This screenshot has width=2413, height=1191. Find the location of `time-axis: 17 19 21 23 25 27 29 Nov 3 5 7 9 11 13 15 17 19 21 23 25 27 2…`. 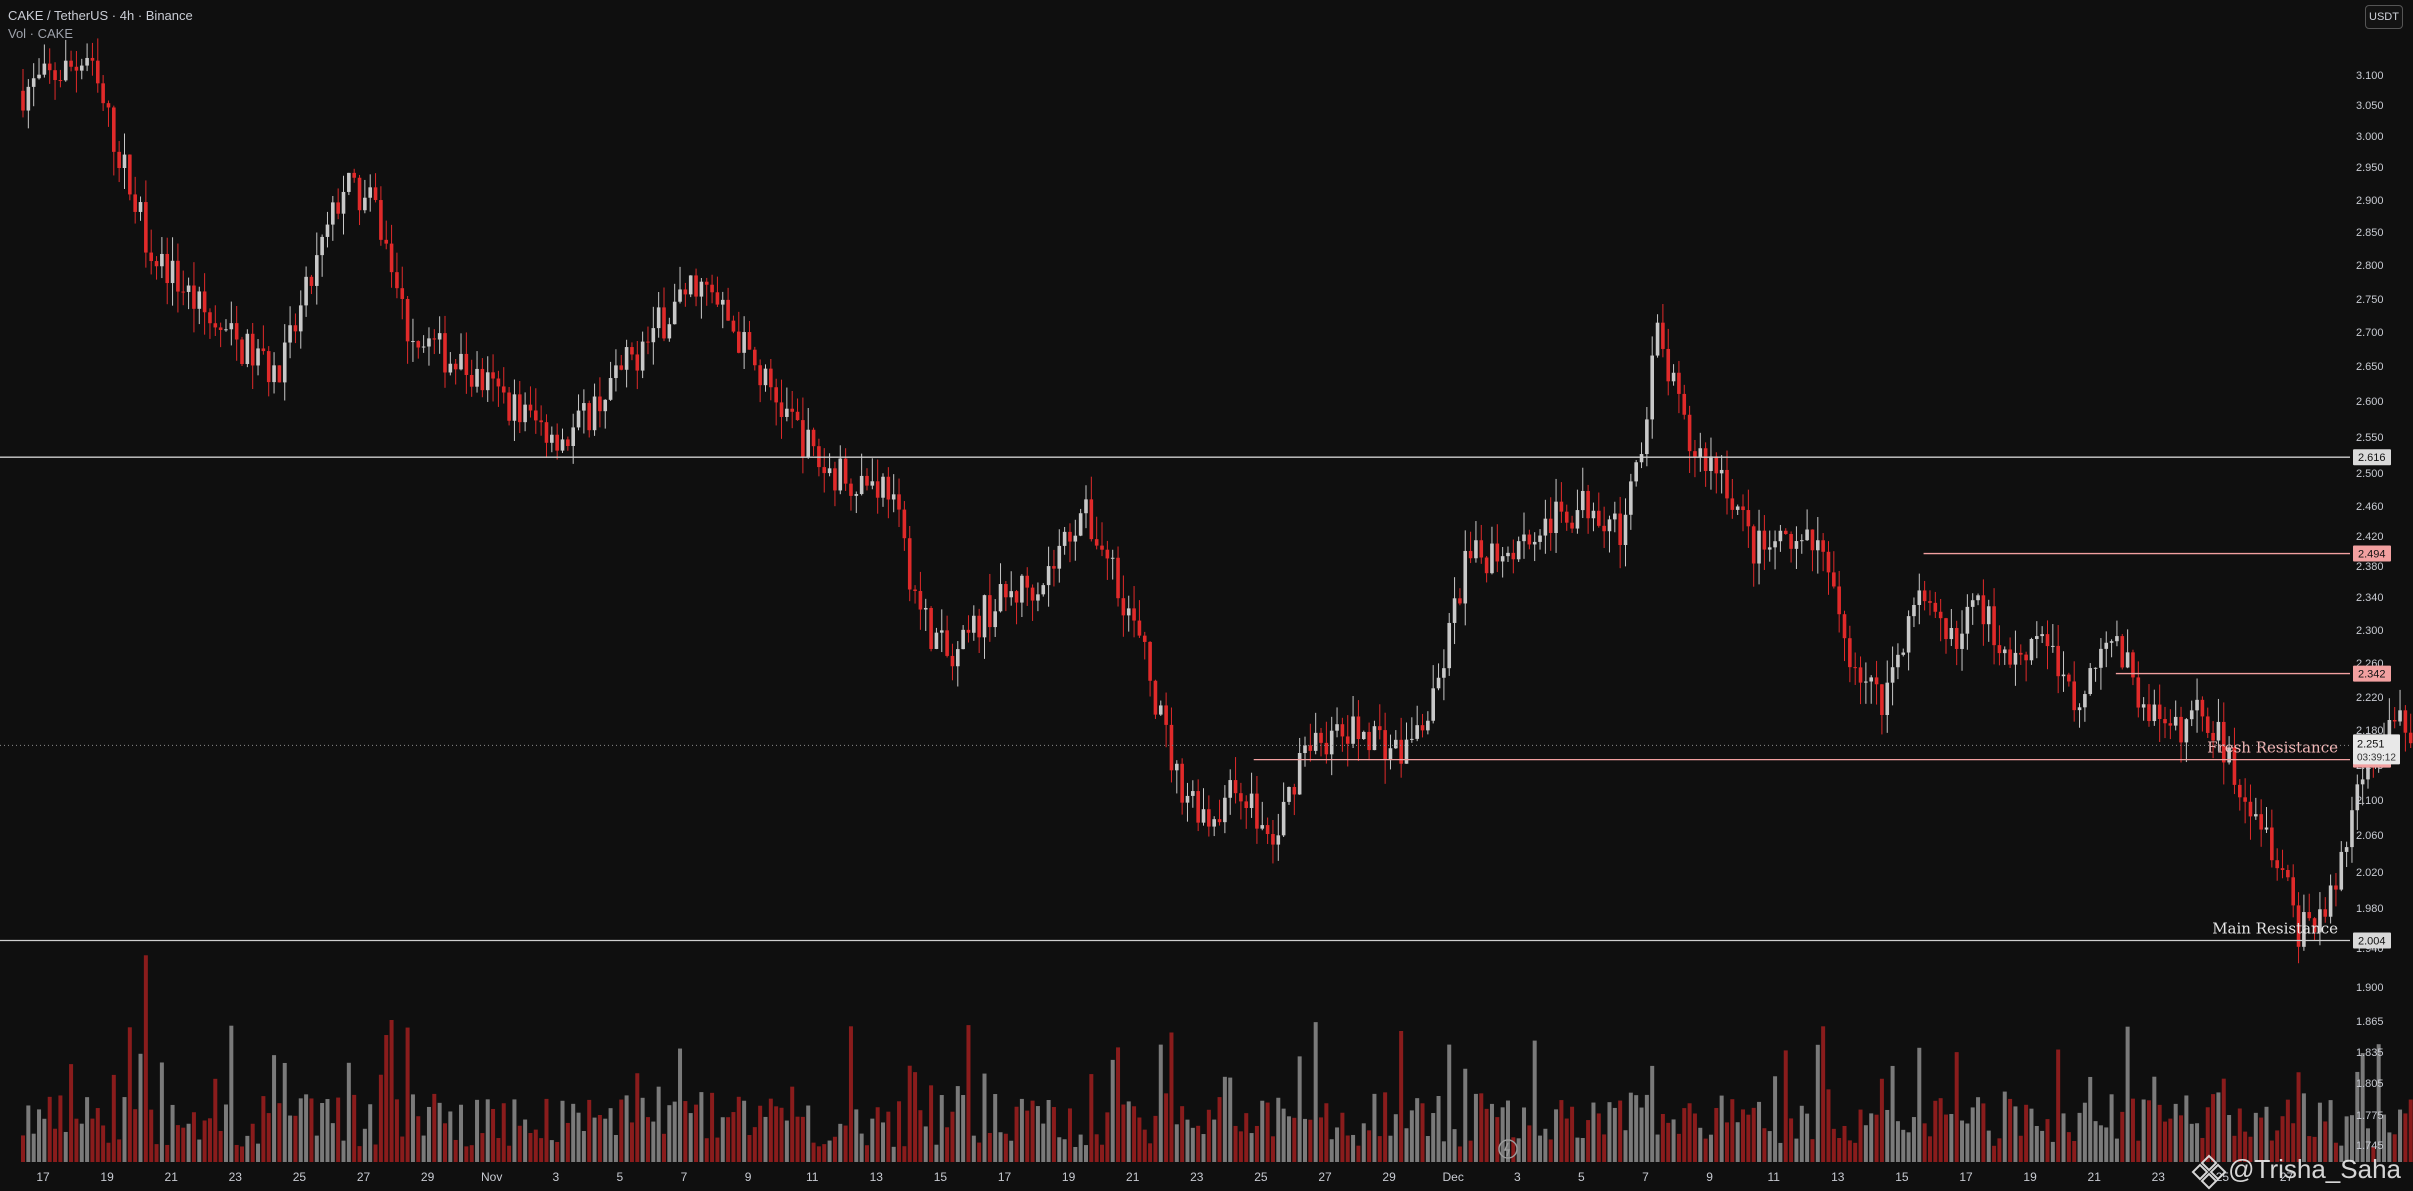

time-axis: 17 19 21 23 25 27 29 Nov 3 5 7 9 11 13 15 17 19 21 23 25 27 2… is located at coordinates (1164, 1177).